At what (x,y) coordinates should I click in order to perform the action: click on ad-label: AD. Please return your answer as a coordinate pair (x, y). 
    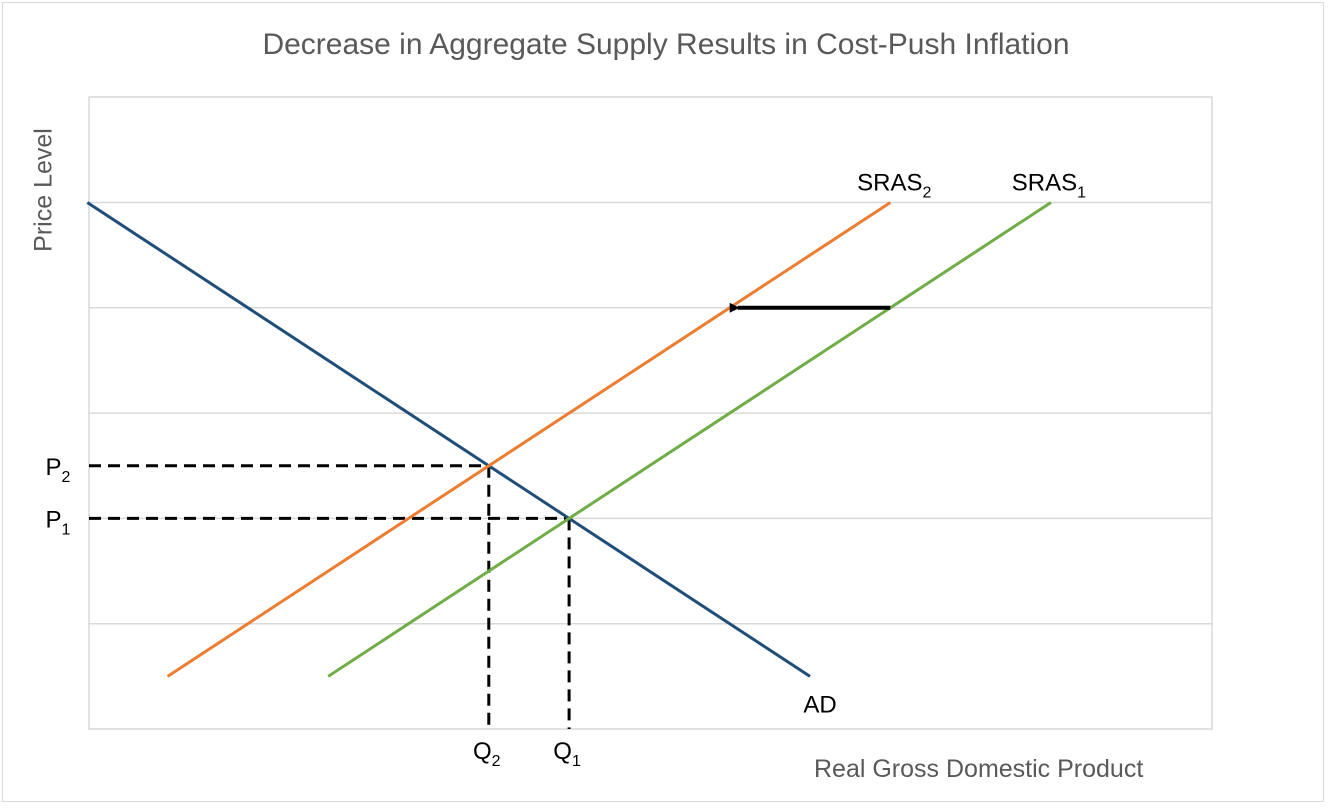
    Looking at the image, I should click on (819, 704).